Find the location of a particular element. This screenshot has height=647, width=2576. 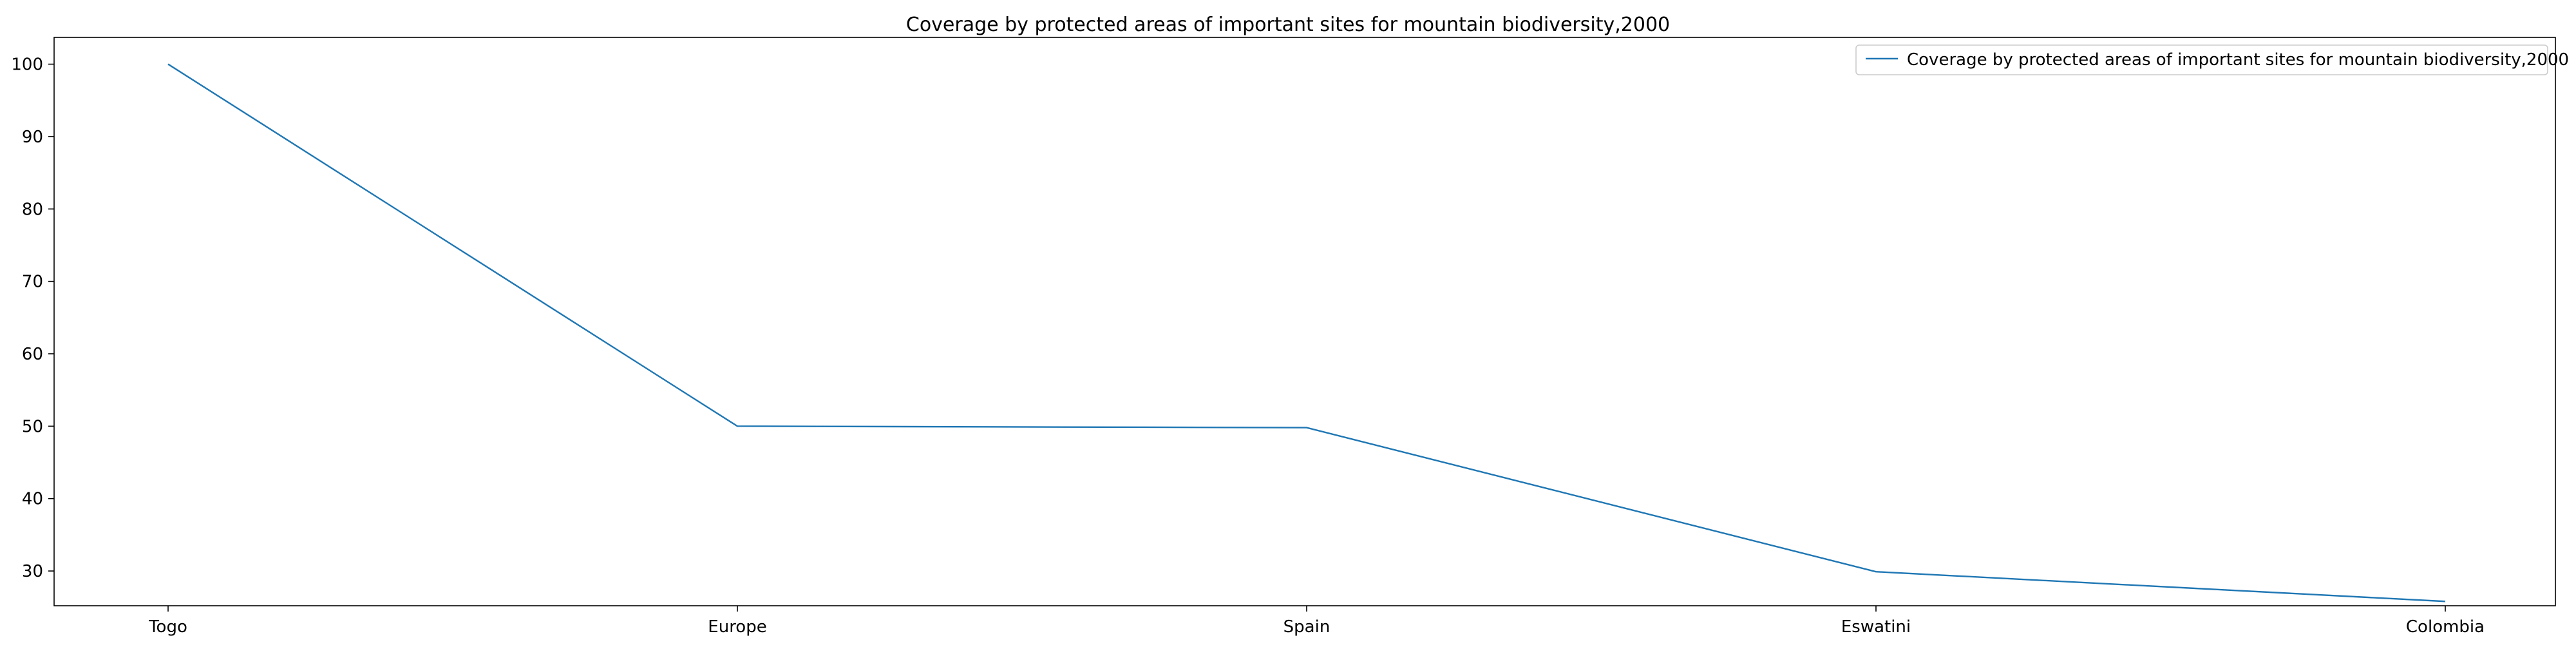

y-tick-label: 90 is located at coordinates (32, 137).